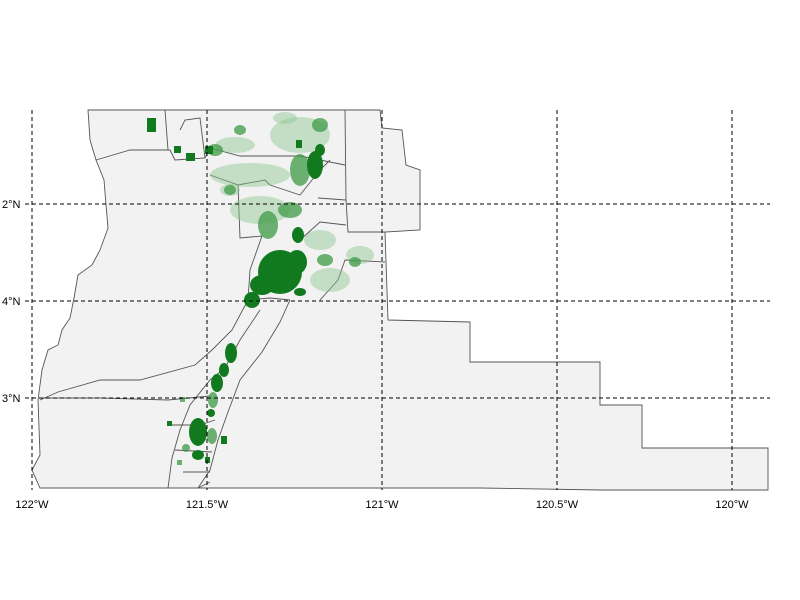 Image resolution: width=800 pixels, height=600 pixels. I want to click on lon-label-121w: 121°W, so click(382, 505).